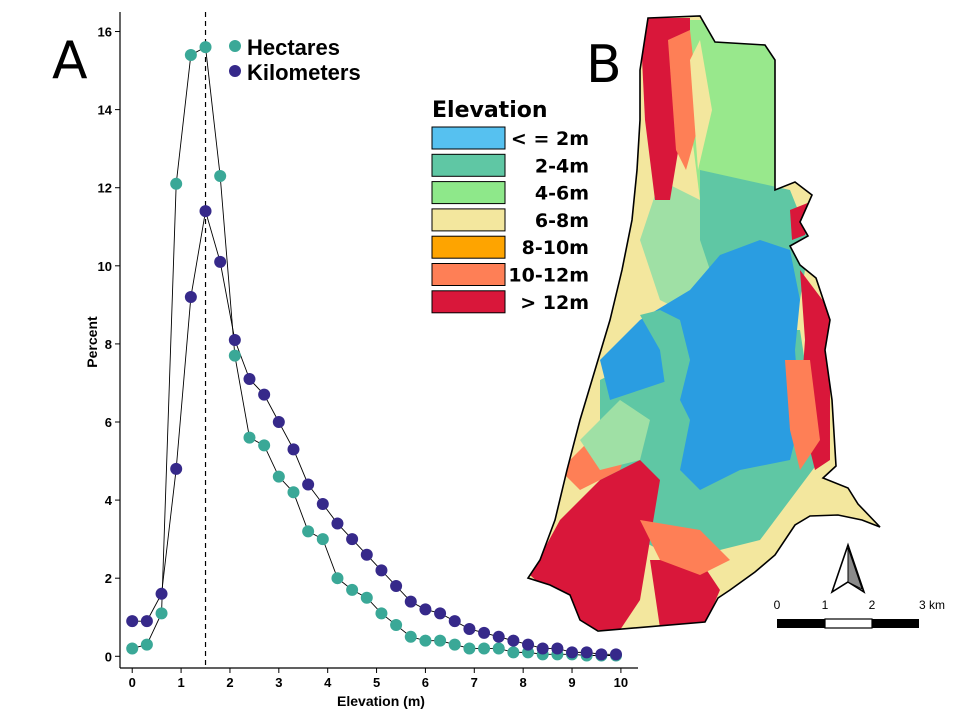 The height and width of the screenshot is (720, 960). Describe the element at coordinates (105, 32) in the screenshot. I see `y-tick-label: 16` at that location.